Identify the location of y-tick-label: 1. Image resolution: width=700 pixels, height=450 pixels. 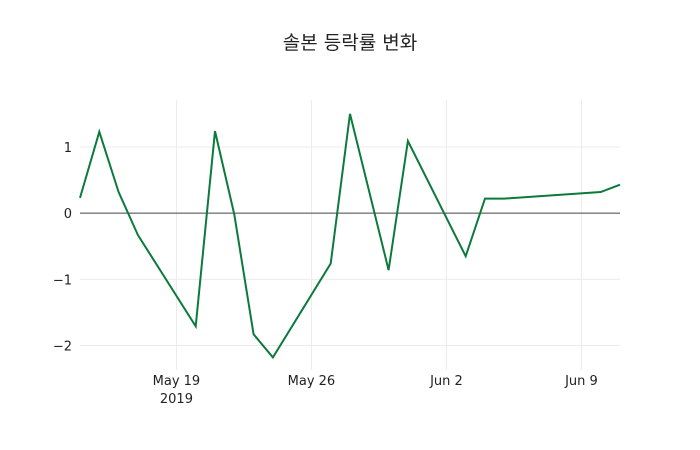
(68, 148).